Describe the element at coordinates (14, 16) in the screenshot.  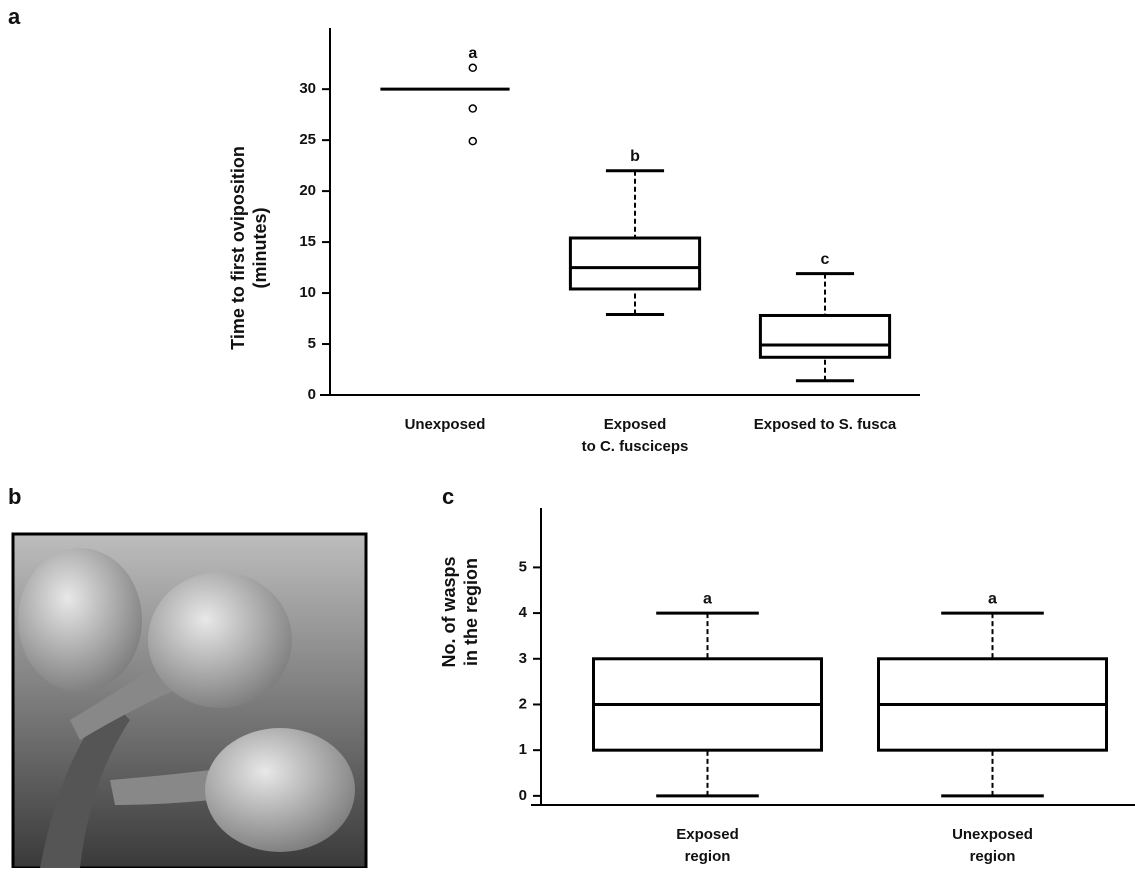
I see `panel-label: a` at that location.